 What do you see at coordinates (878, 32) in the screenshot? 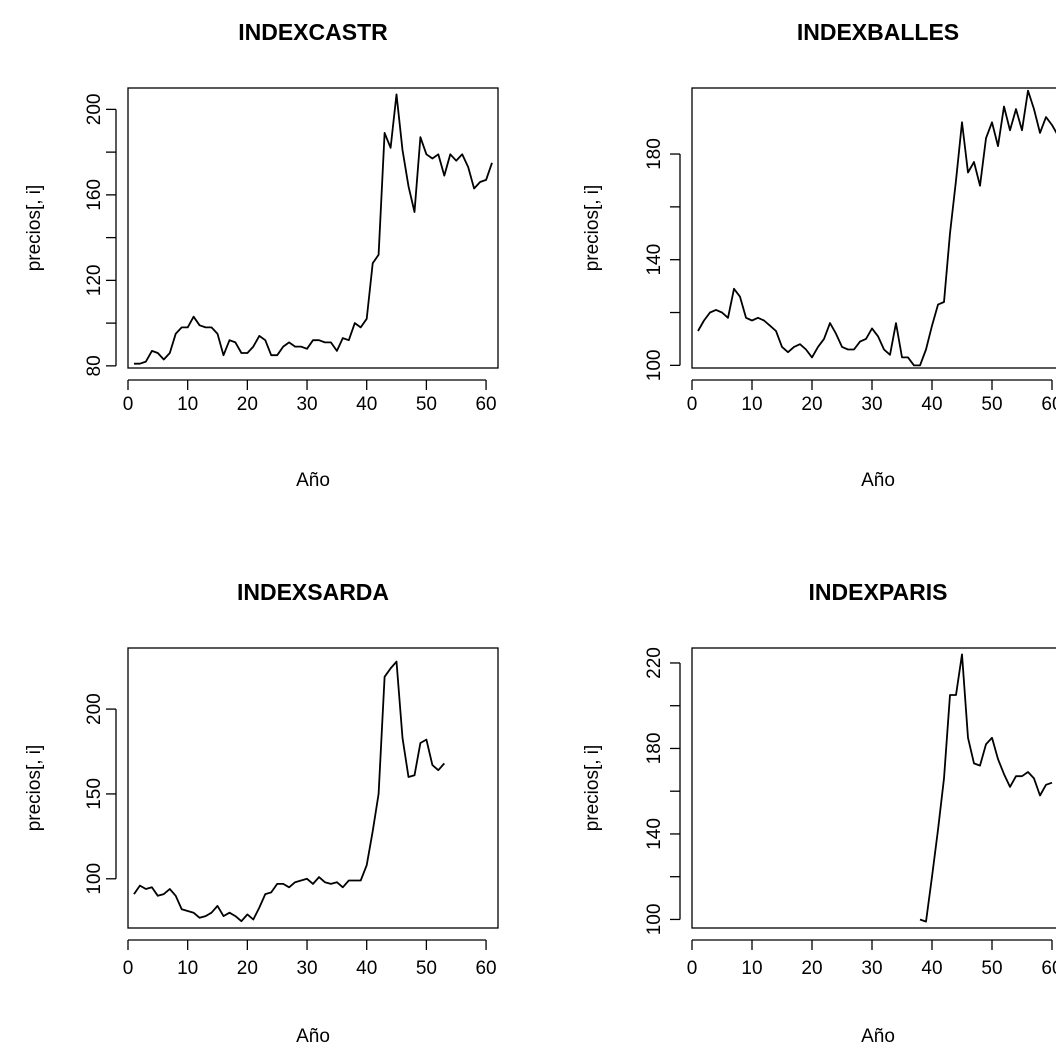
I see `chart-title: INDEXBALLES` at bounding box center [878, 32].